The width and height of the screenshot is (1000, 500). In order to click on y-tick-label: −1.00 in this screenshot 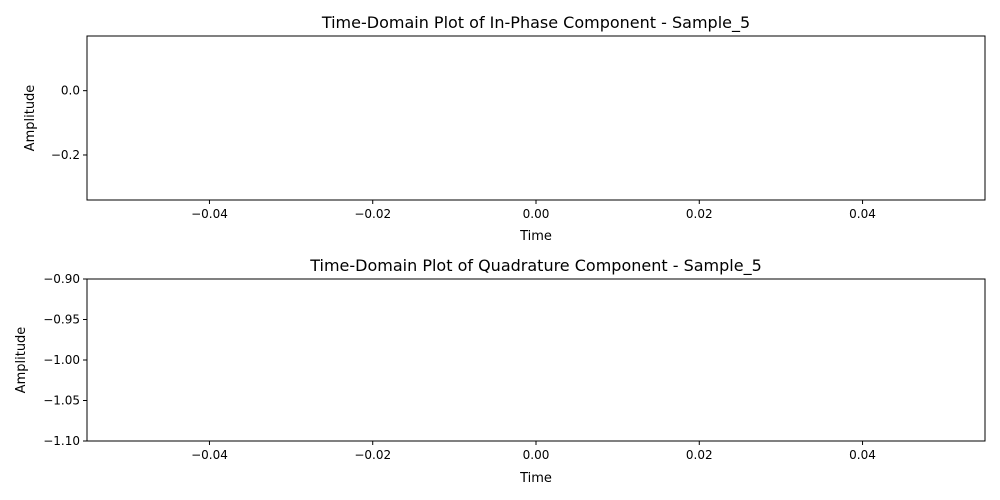, I will do `click(61, 360)`.